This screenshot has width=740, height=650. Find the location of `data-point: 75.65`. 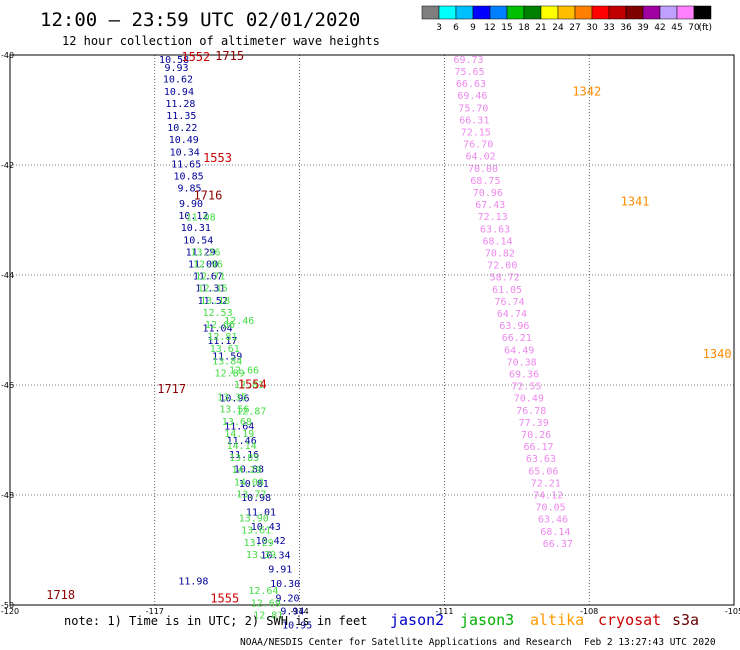

data-point: 75.65 is located at coordinates (469, 72).